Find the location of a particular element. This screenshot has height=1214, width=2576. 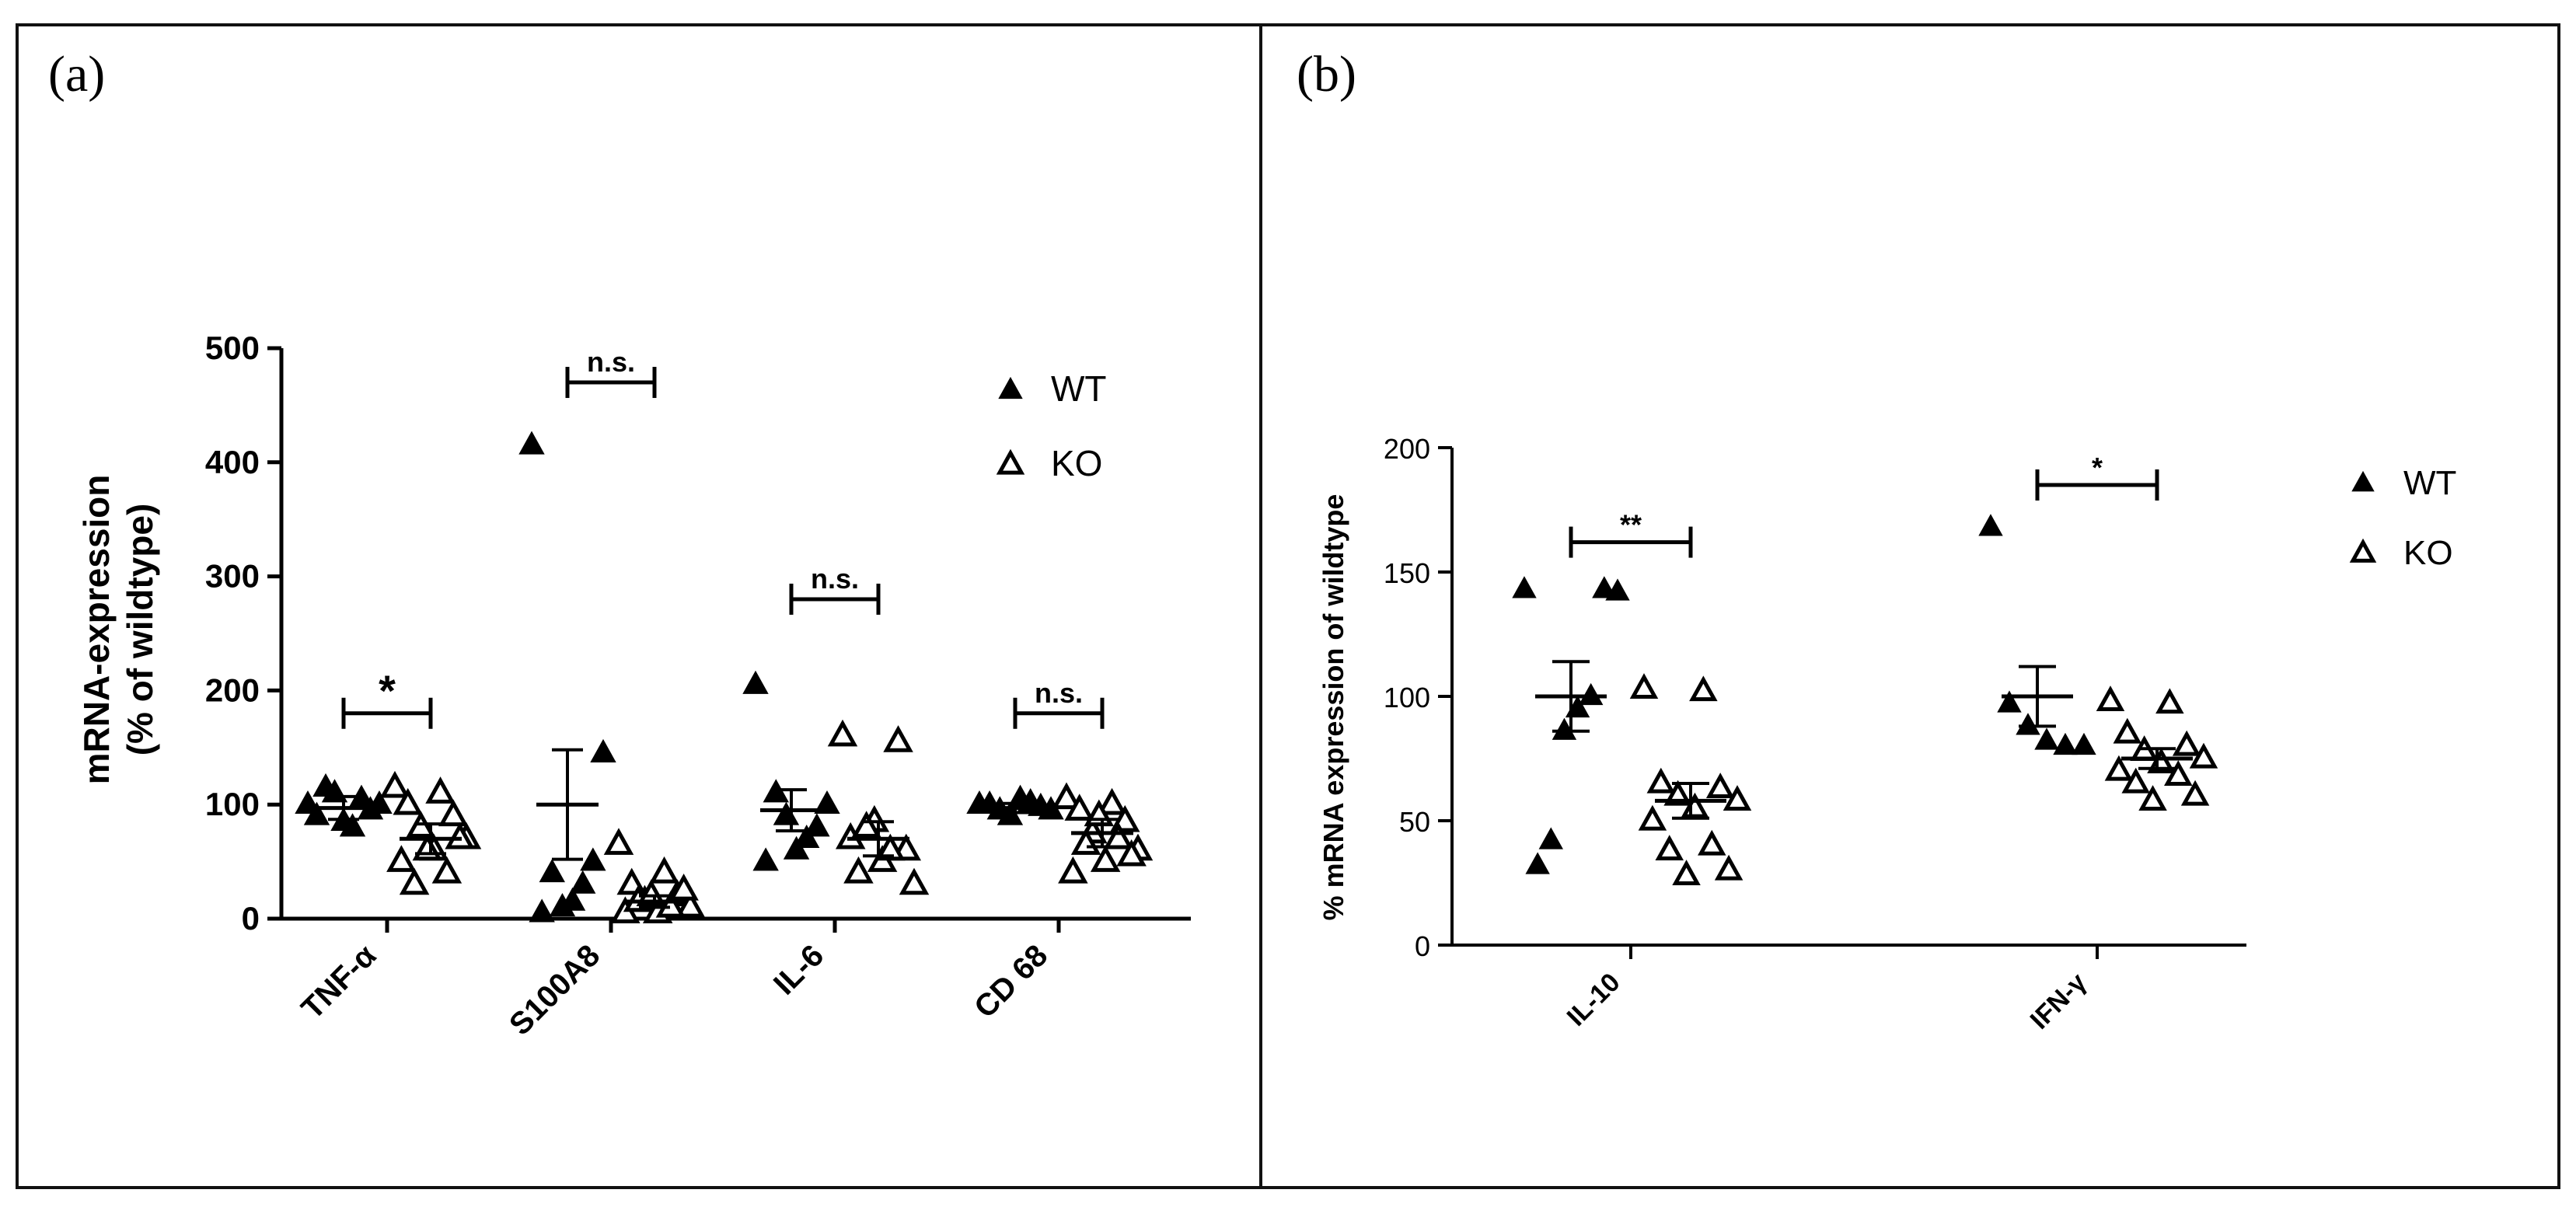

legend-wt-label: WT is located at coordinates (1079, 388).